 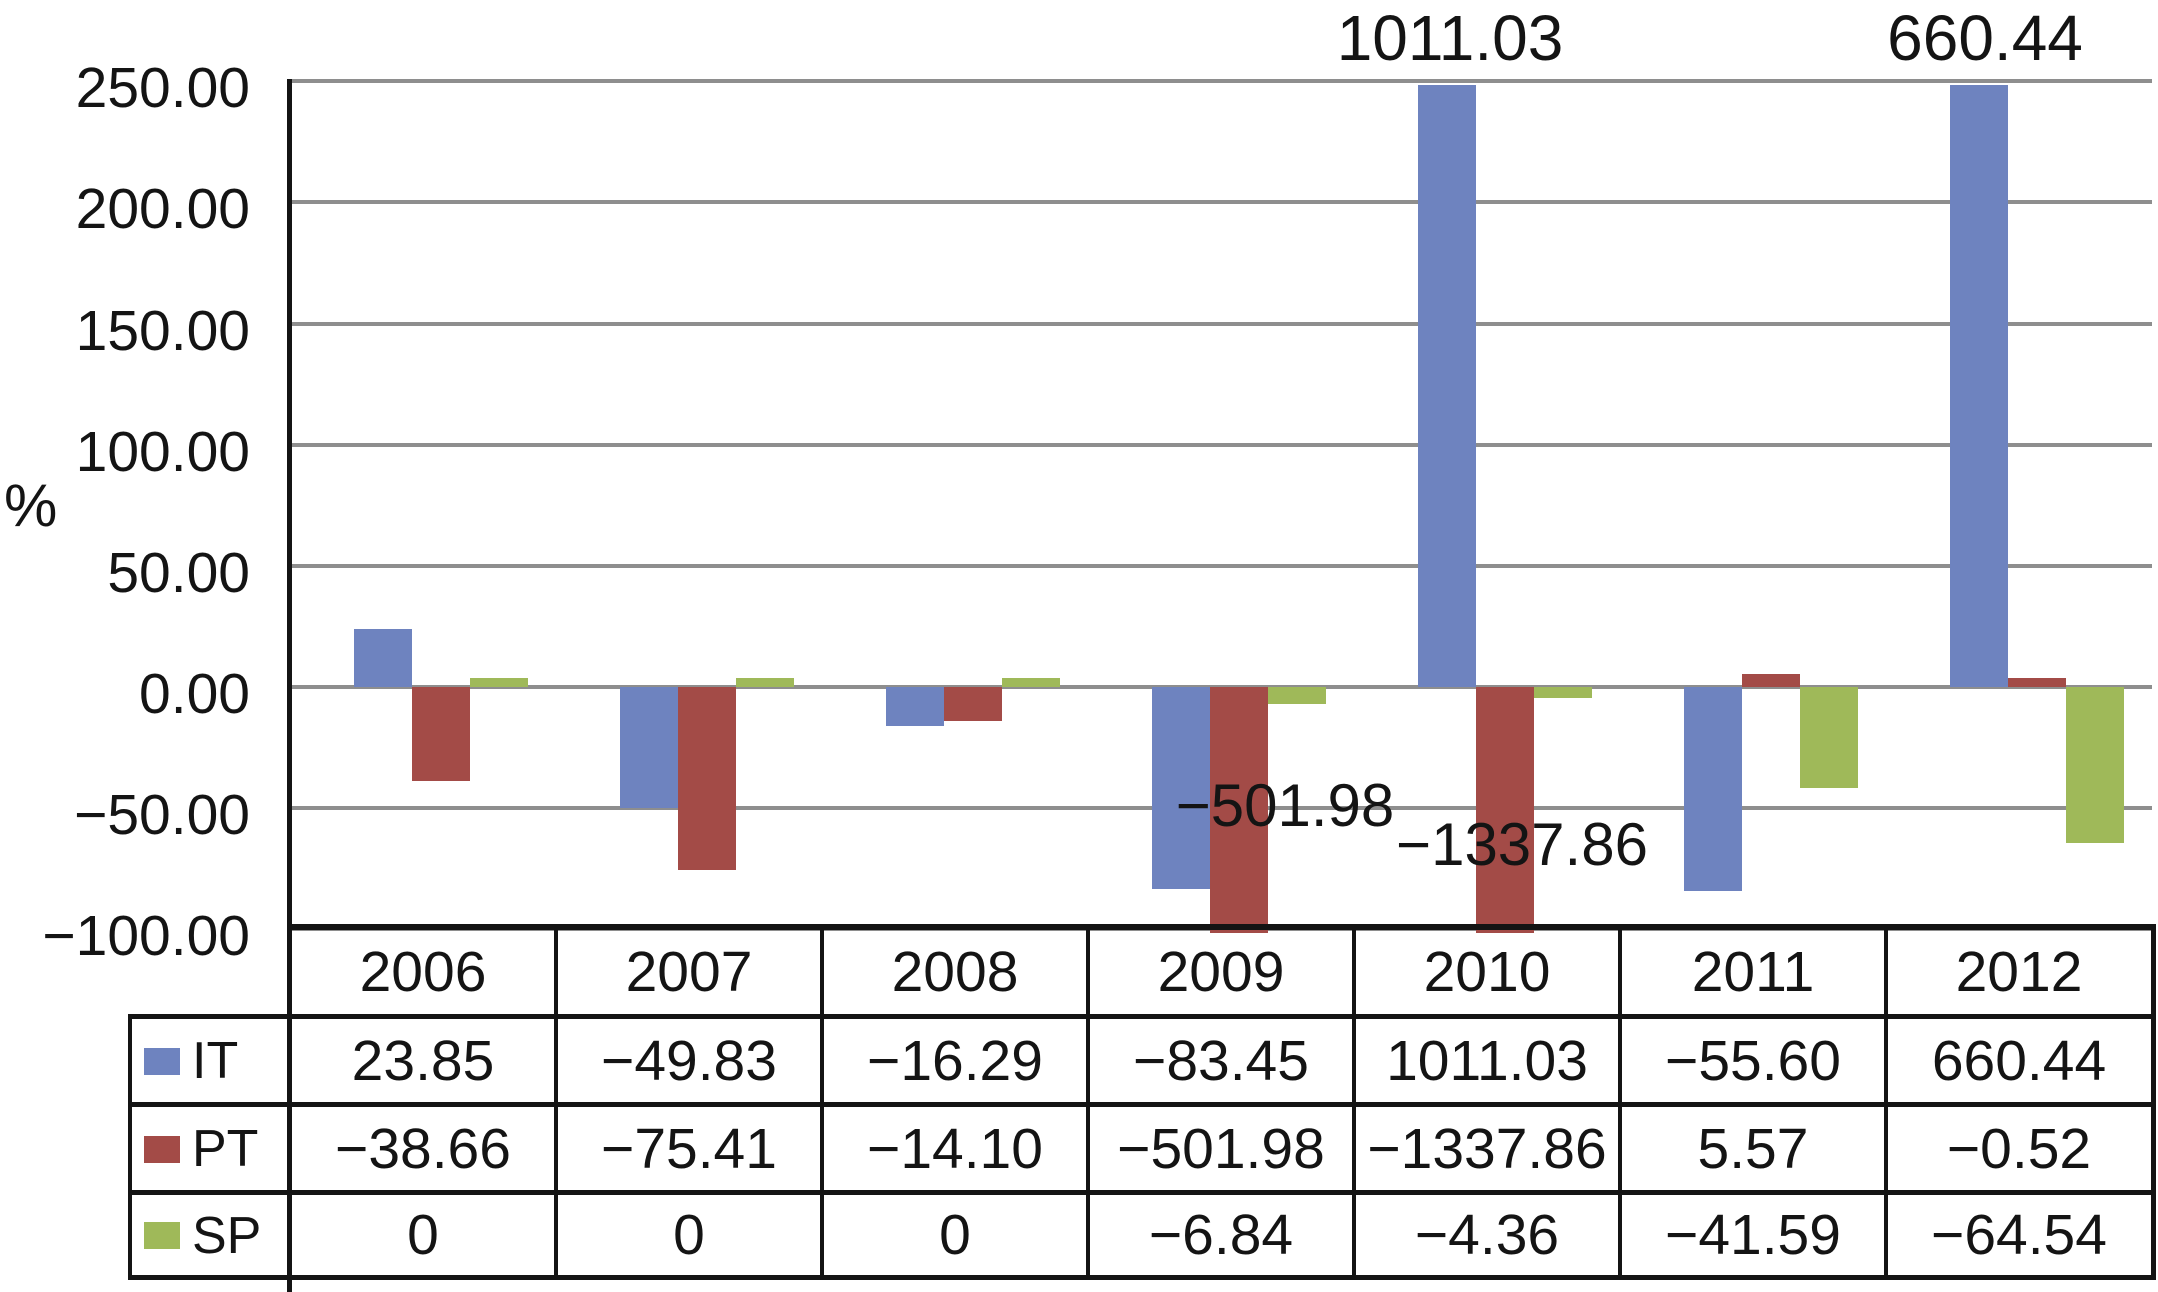 What do you see at coordinates (31, 505) in the screenshot?
I see `y-axis-title: %` at bounding box center [31, 505].